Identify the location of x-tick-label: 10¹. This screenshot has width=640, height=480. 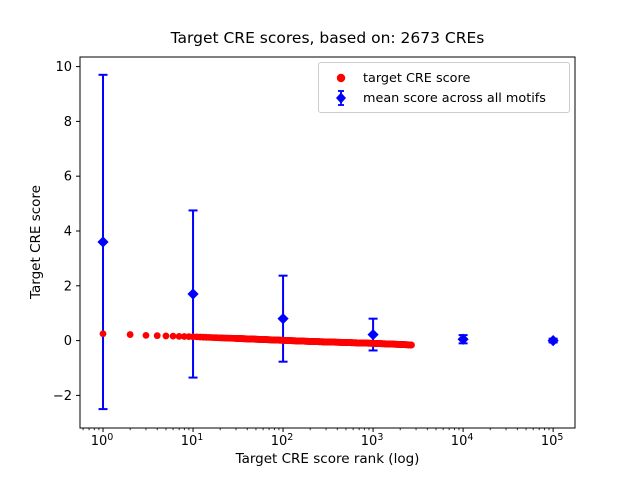
(192, 440).